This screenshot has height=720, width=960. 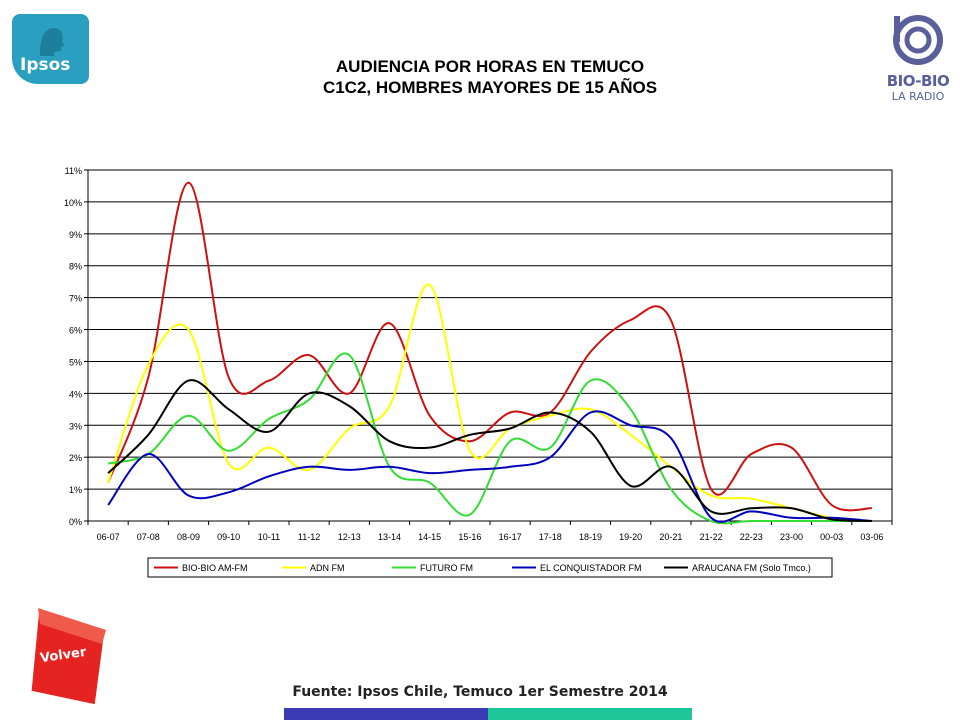 I want to click on biobio-logo-sub: LA RADIO, so click(x=918, y=96).